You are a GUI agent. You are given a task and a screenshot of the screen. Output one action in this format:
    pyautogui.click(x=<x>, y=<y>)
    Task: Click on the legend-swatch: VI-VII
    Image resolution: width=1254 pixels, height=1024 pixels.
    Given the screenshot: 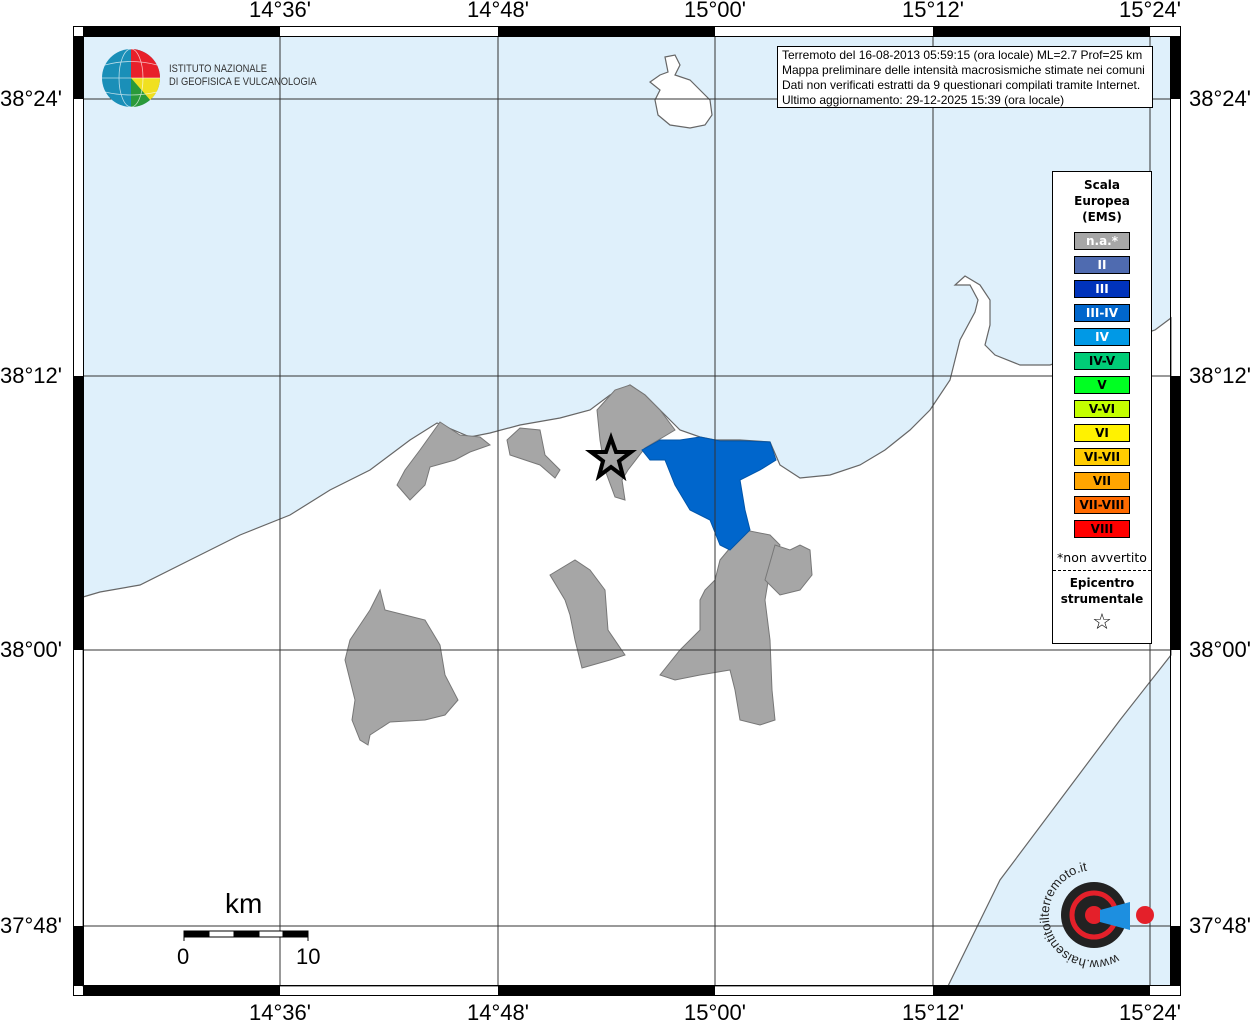 What is the action you would take?
    pyautogui.click(x=1102, y=457)
    